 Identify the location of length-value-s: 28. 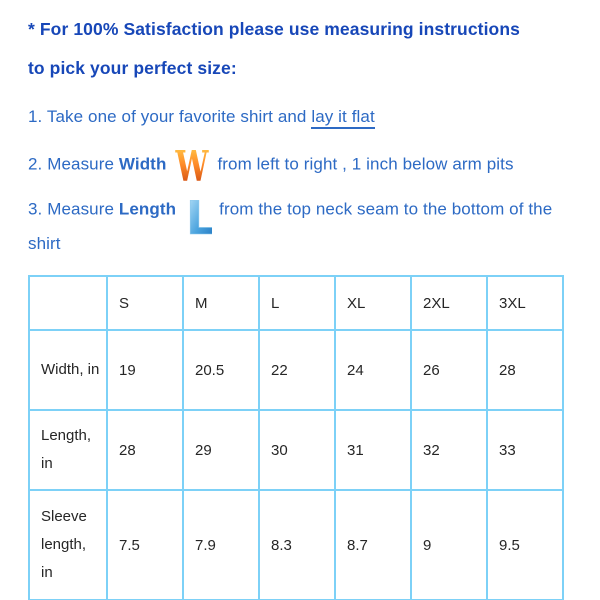
(145, 450).